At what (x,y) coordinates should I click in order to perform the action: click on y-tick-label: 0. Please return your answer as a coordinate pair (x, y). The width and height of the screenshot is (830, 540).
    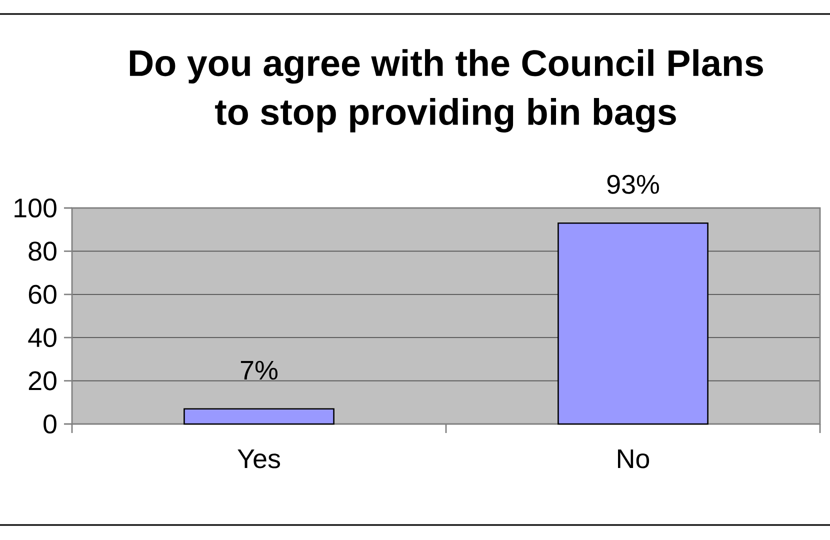
    Looking at the image, I should click on (50, 424).